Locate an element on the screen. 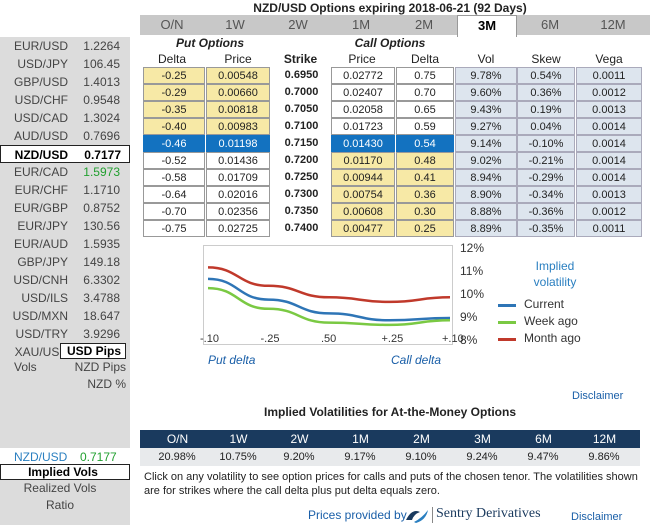 The height and width of the screenshot is (525, 650). tab-6m: 6M is located at coordinates (550, 24).